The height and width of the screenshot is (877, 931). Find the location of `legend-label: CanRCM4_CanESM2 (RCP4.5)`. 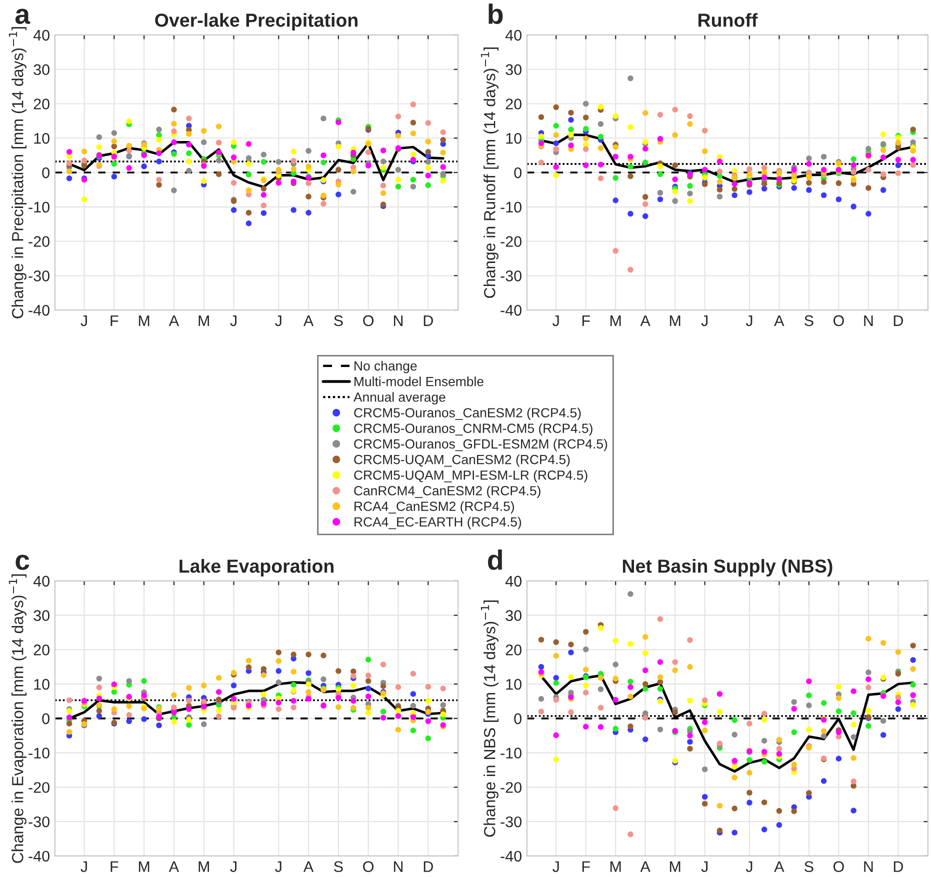

legend-label: CanRCM4_CanESM2 (RCP4.5) is located at coordinates (447, 492).